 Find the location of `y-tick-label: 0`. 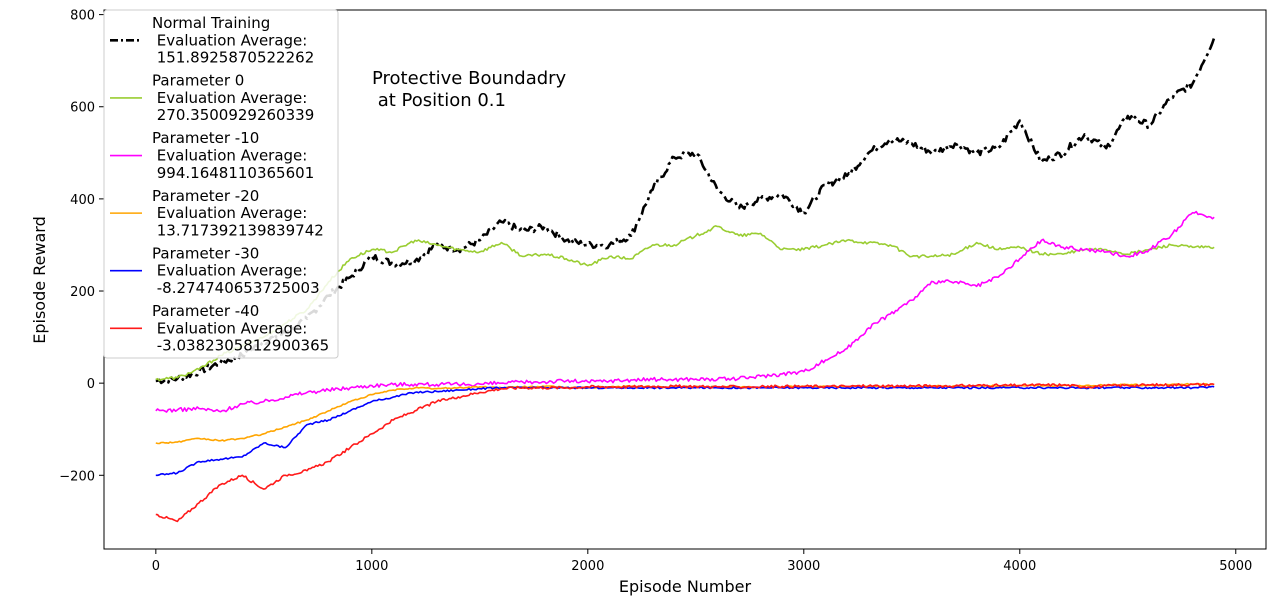

y-tick-label: 0 is located at coordinates (91, 384).